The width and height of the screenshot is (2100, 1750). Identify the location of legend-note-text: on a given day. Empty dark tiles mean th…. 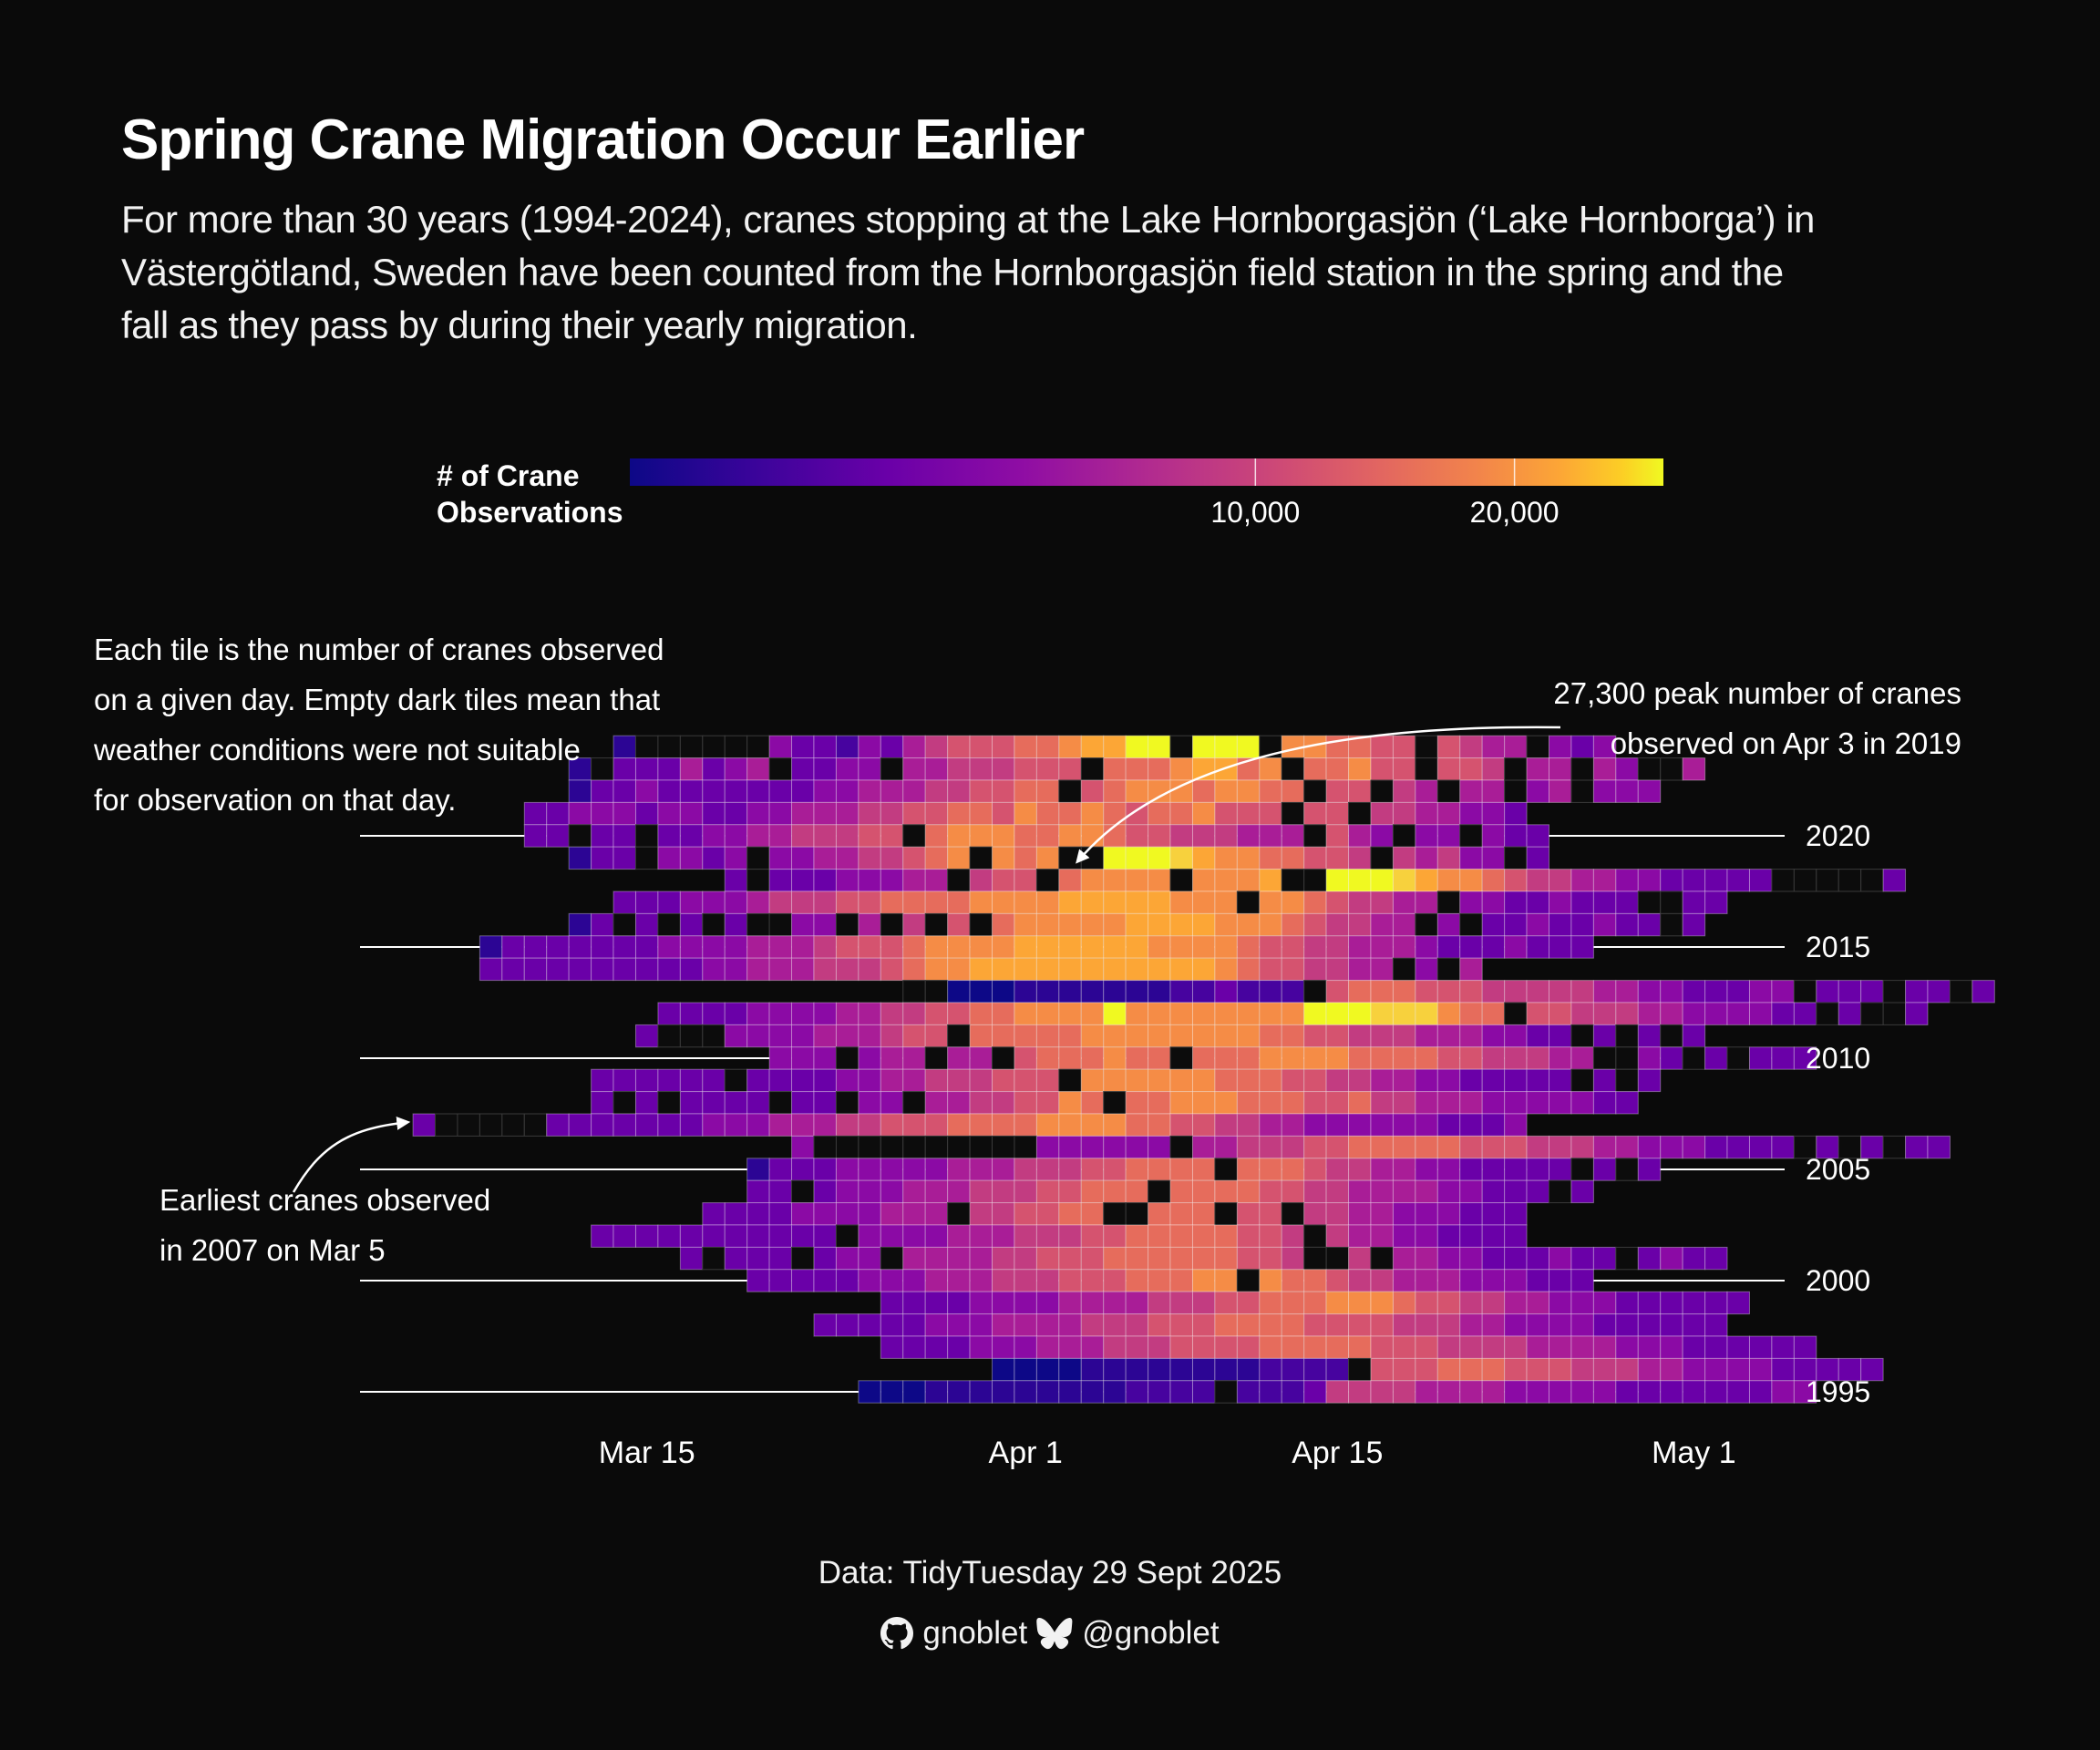
(377, 700).